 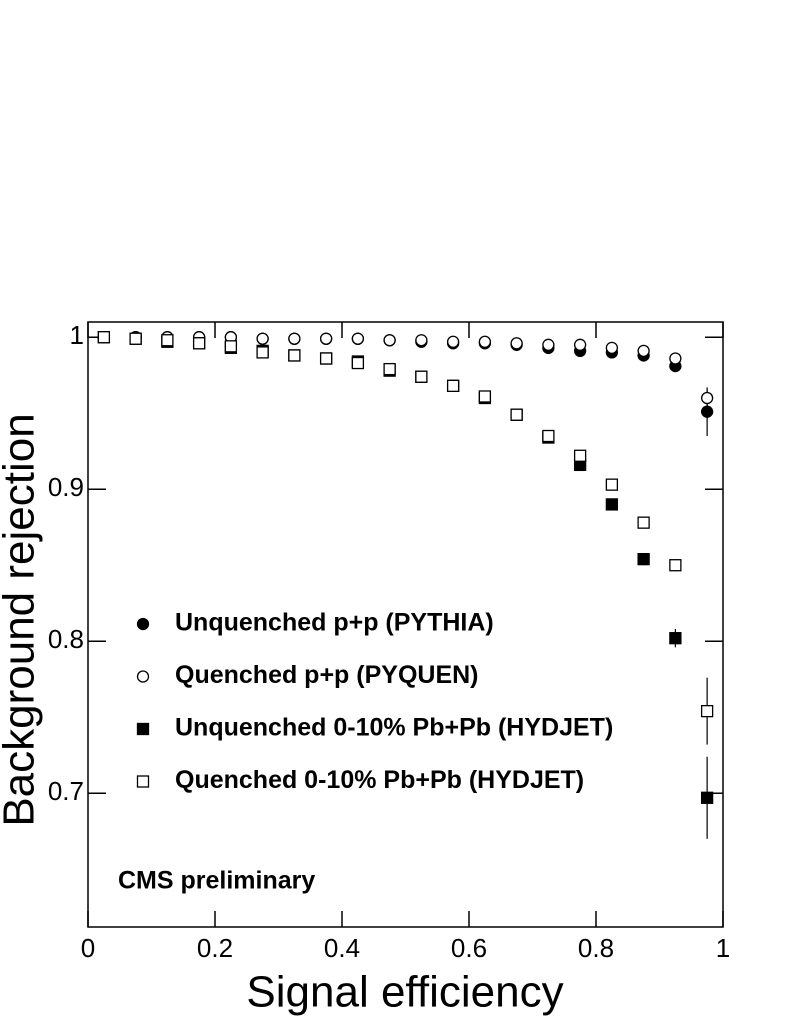 I want to click on legend-label: Unquenched p+p (PYTHIA), so click(x=334, y=623).